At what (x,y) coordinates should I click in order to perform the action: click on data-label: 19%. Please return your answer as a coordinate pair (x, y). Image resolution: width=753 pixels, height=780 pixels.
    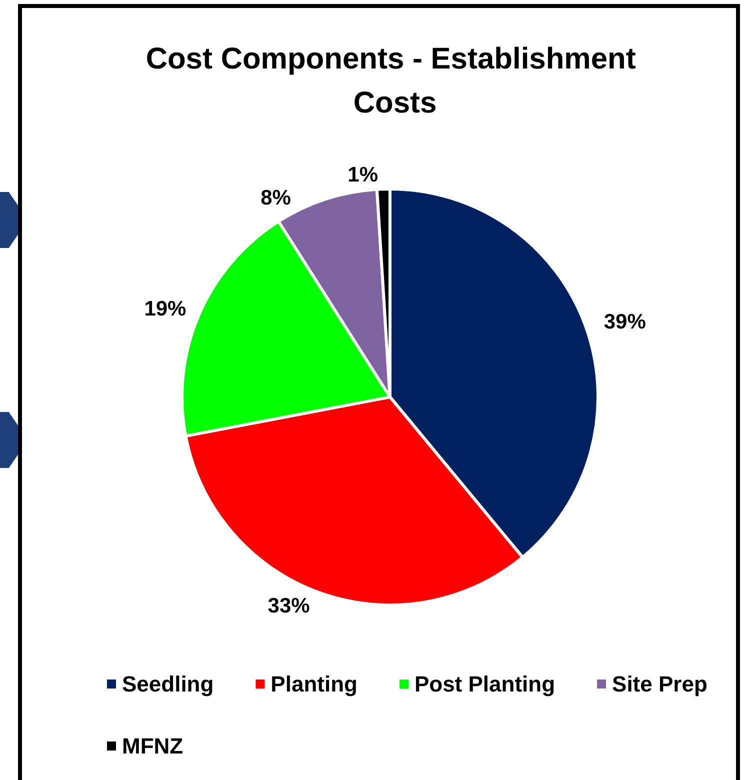
    Looking at the image, I should click on (165, 308).